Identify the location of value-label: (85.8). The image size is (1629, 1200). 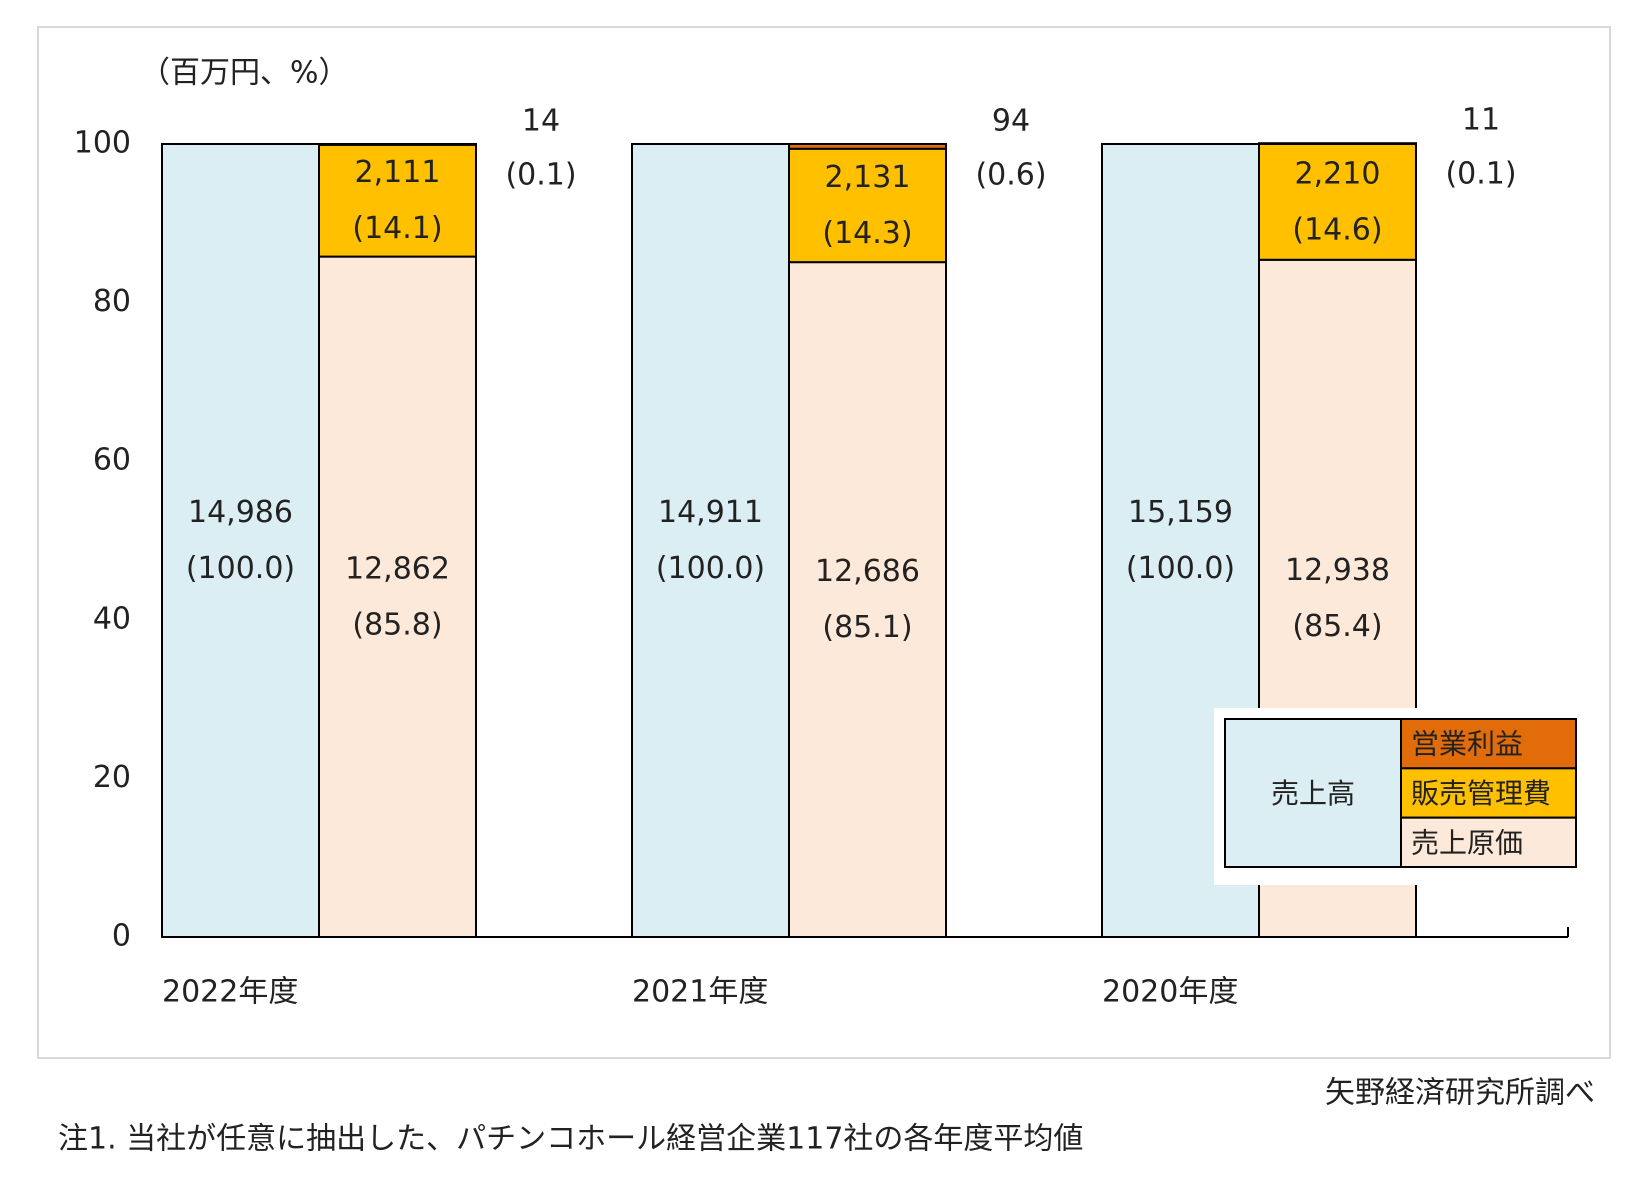
(397, 624).